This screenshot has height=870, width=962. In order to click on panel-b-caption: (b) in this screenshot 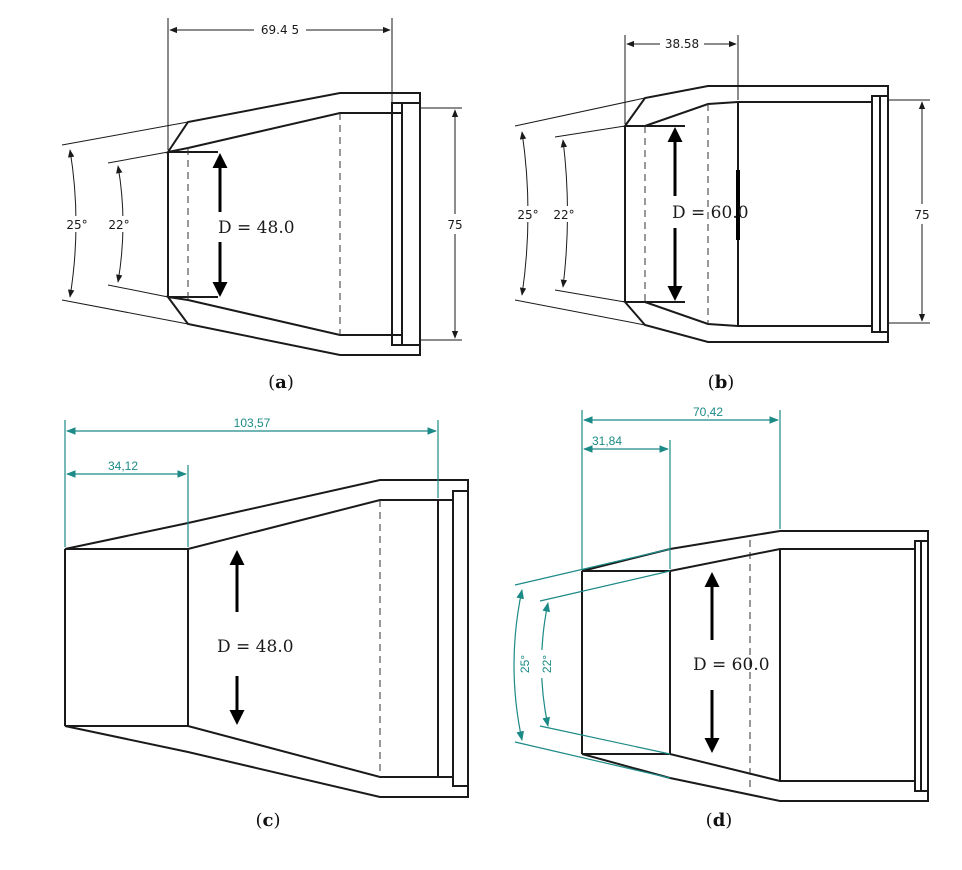, I will do `click(721, 382)`.